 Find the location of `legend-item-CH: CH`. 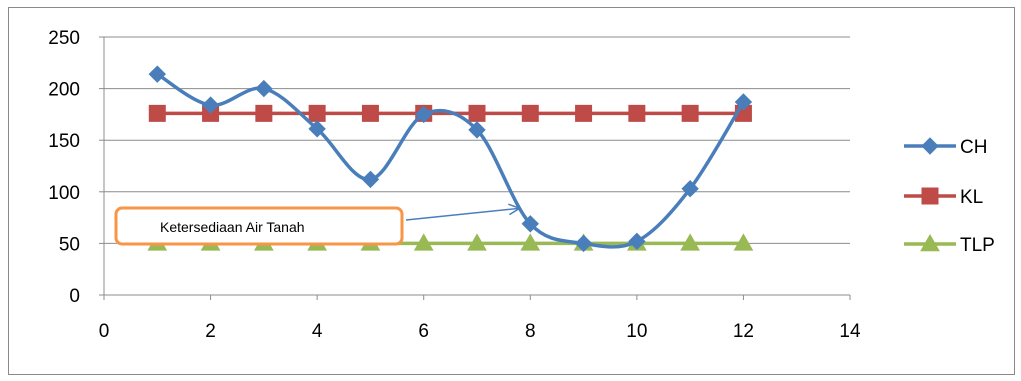

legend-item-CH: CH is located at coordinates (945, 147).